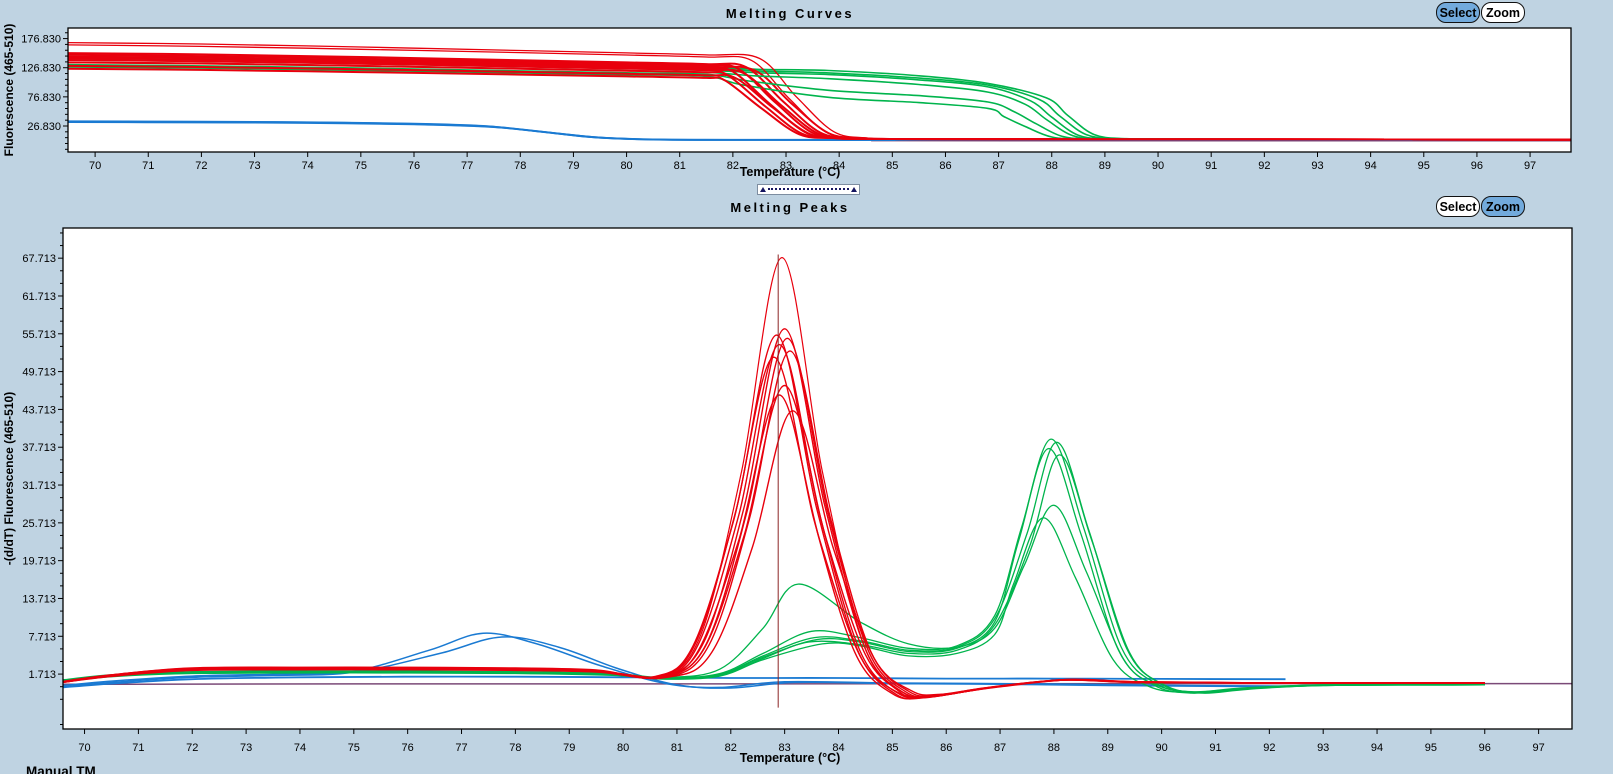 This screenshot has width=1613, height=774. Describe the element at coordinates (39, 448) in the screenshot. I see `svg-text: 37.713` at that location.